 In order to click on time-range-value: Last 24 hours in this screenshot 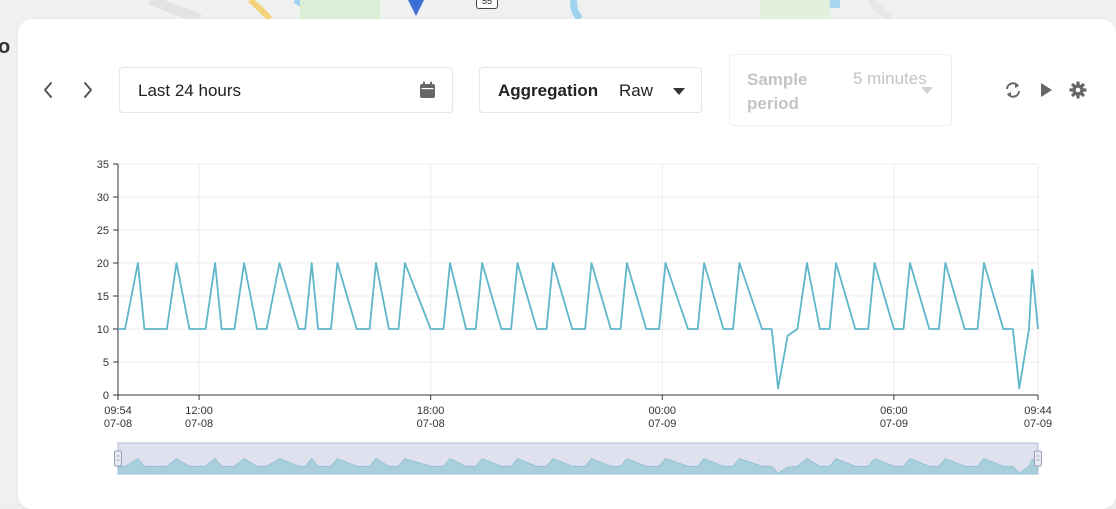, I will do `click(190, 90)`.